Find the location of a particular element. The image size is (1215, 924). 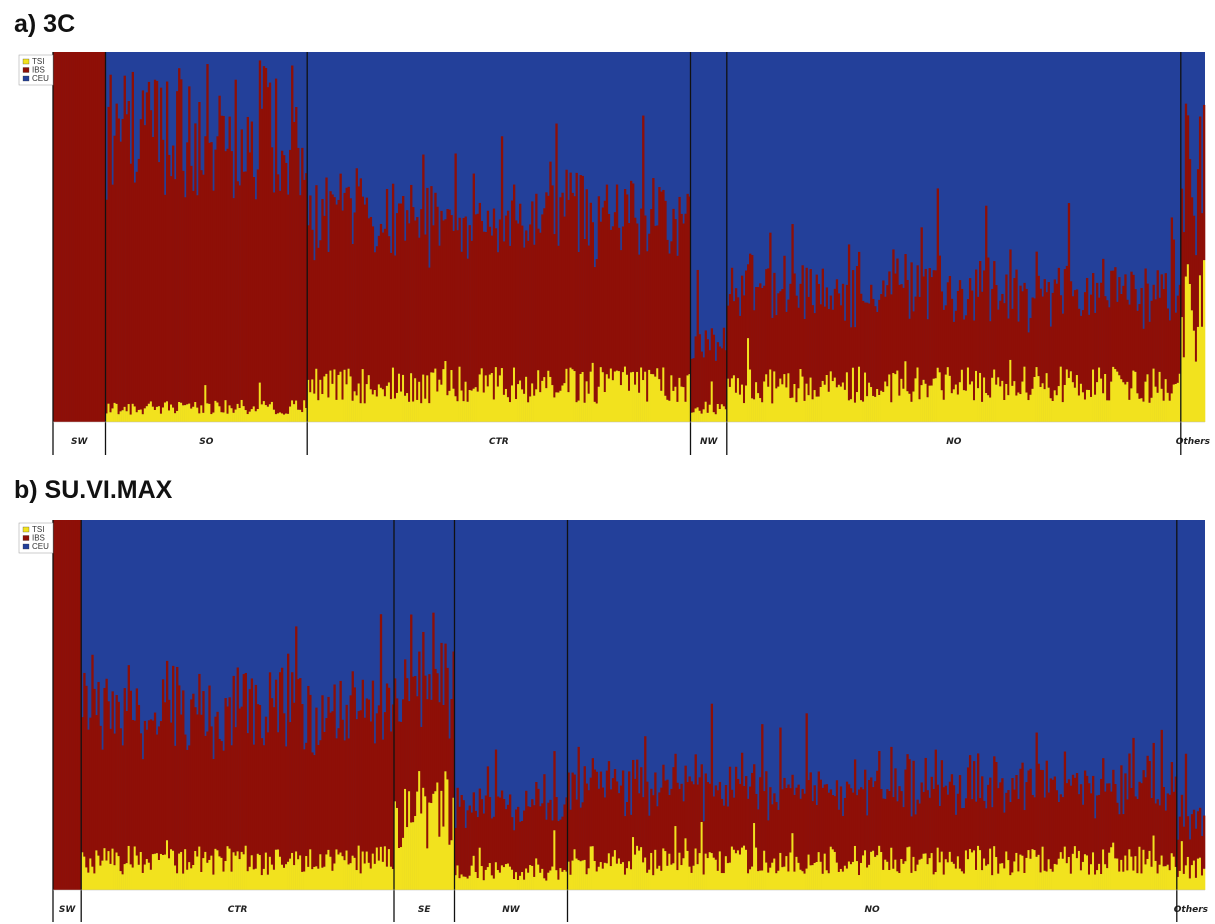

region-nw-bars is located at coordinates (511, 819).